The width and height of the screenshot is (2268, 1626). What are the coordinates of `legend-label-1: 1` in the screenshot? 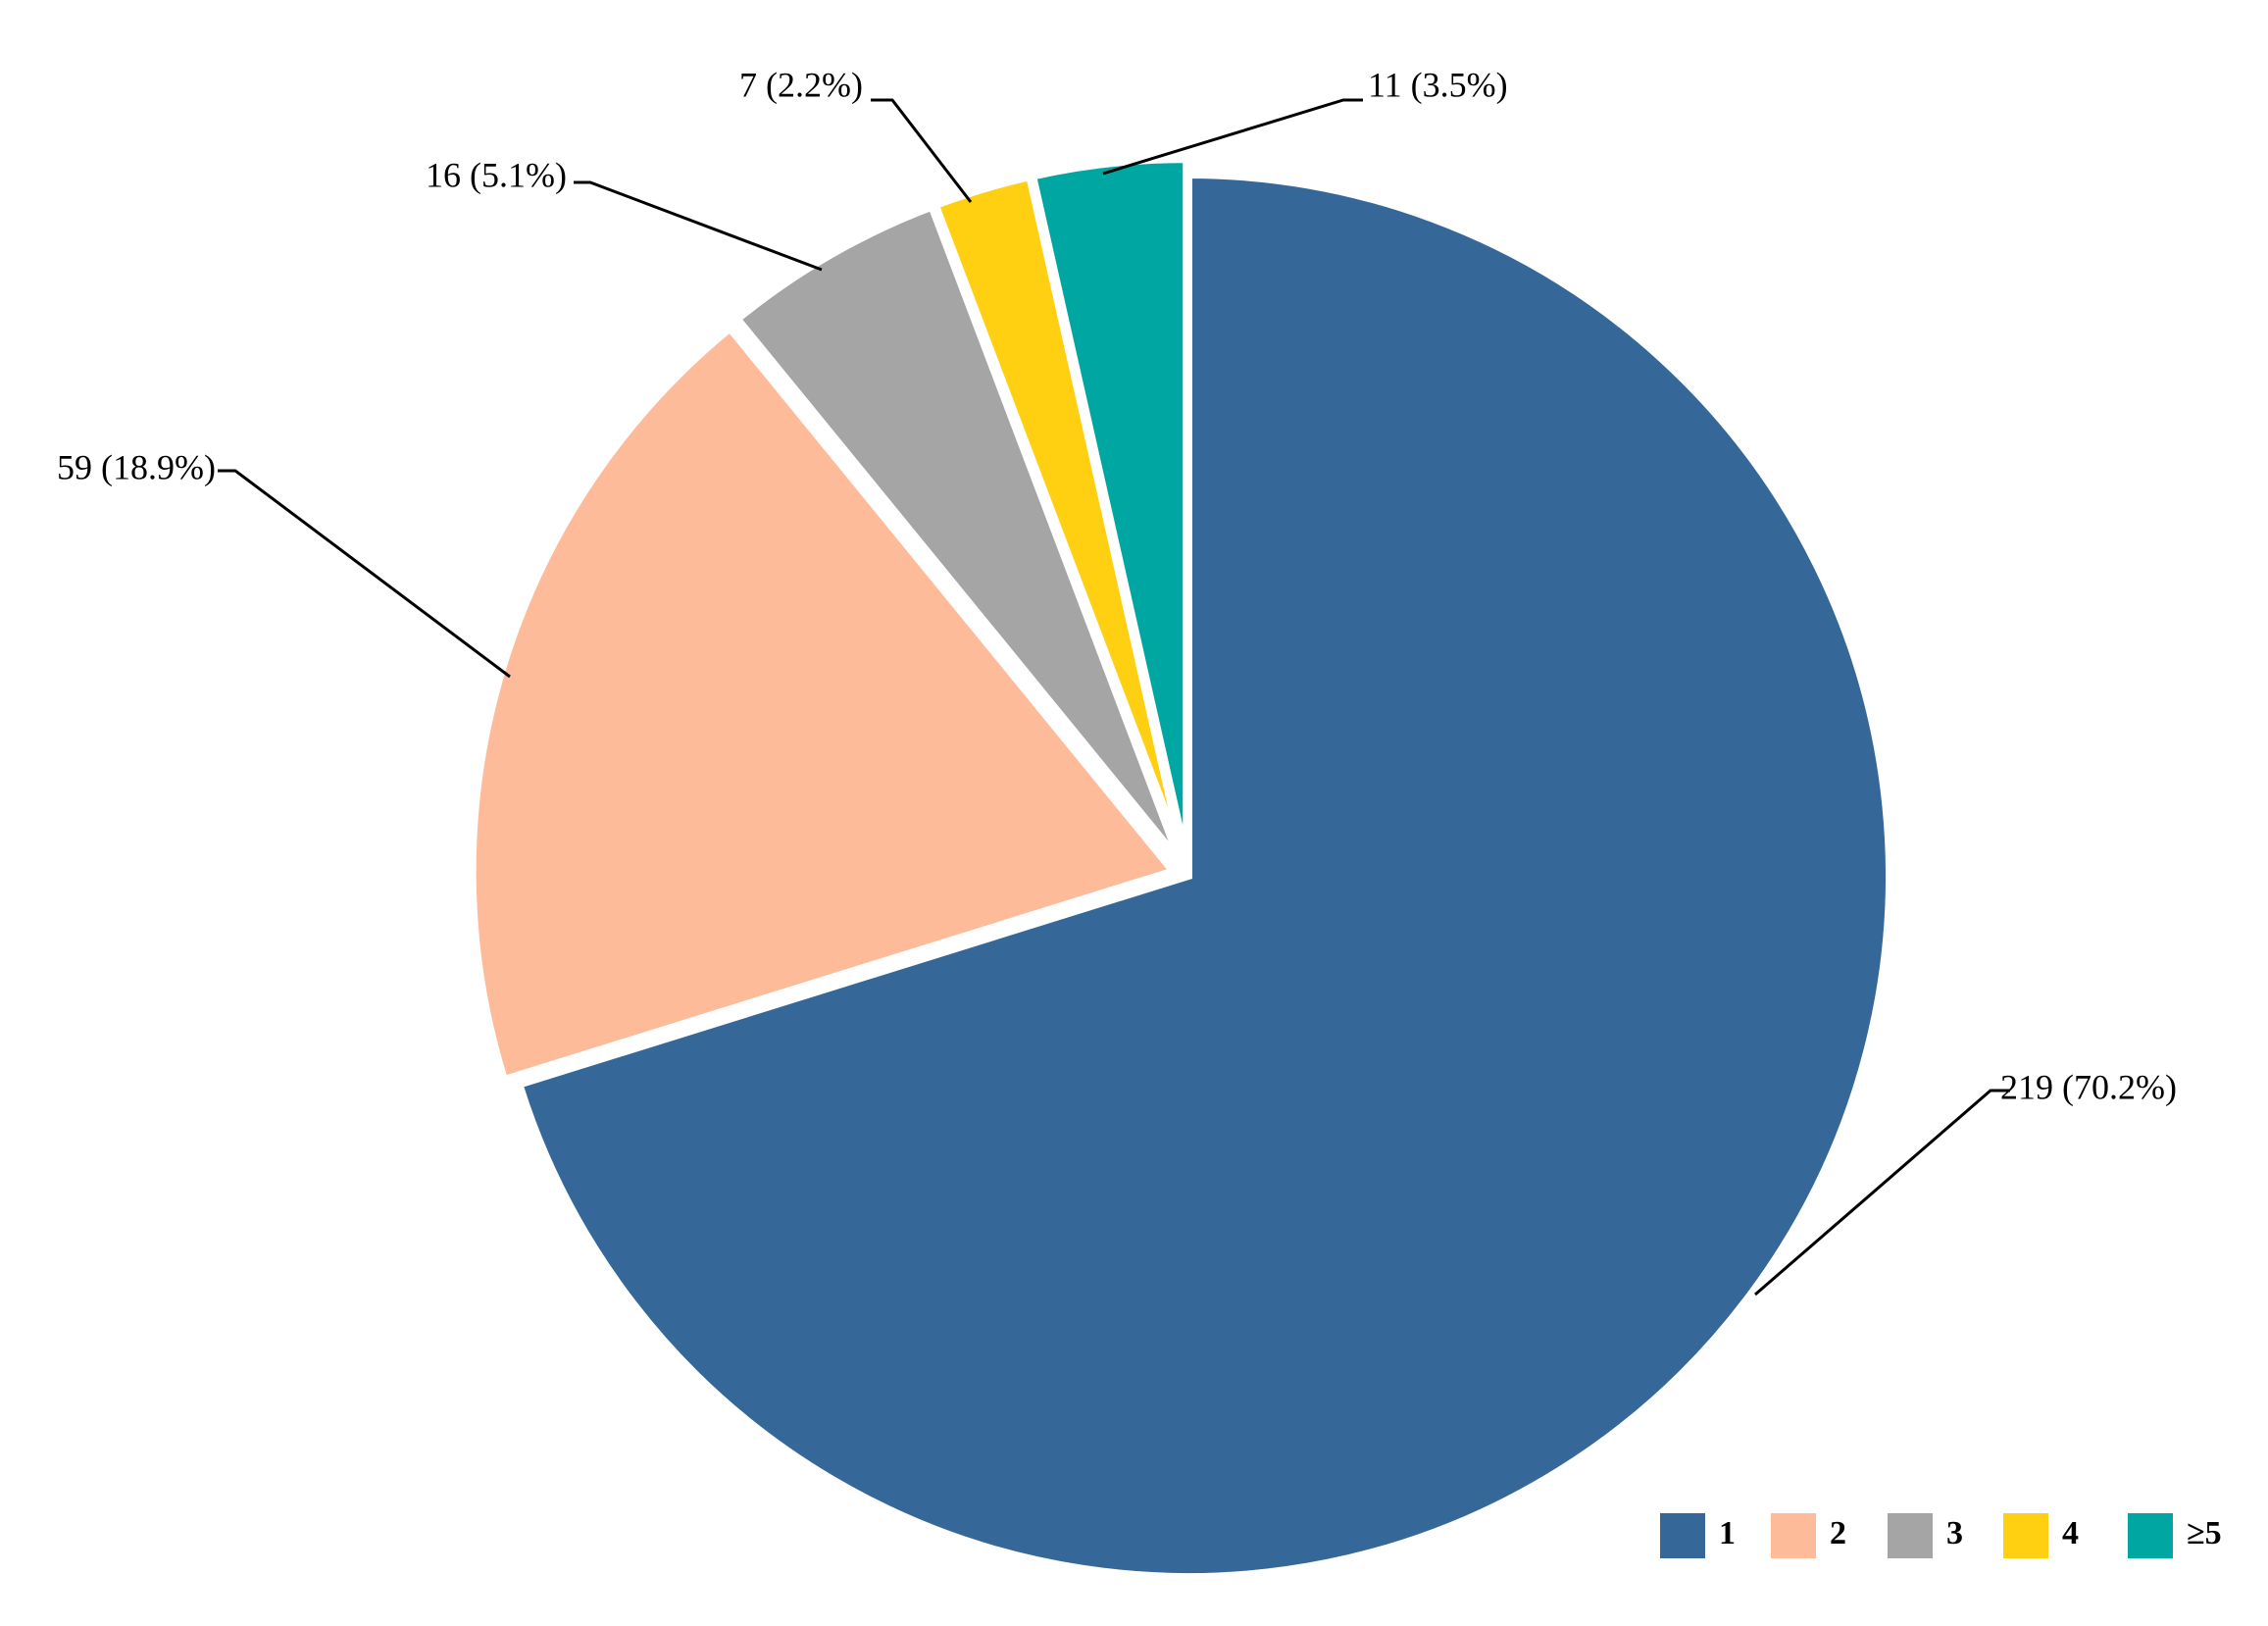 It's located at (1727, 1533).